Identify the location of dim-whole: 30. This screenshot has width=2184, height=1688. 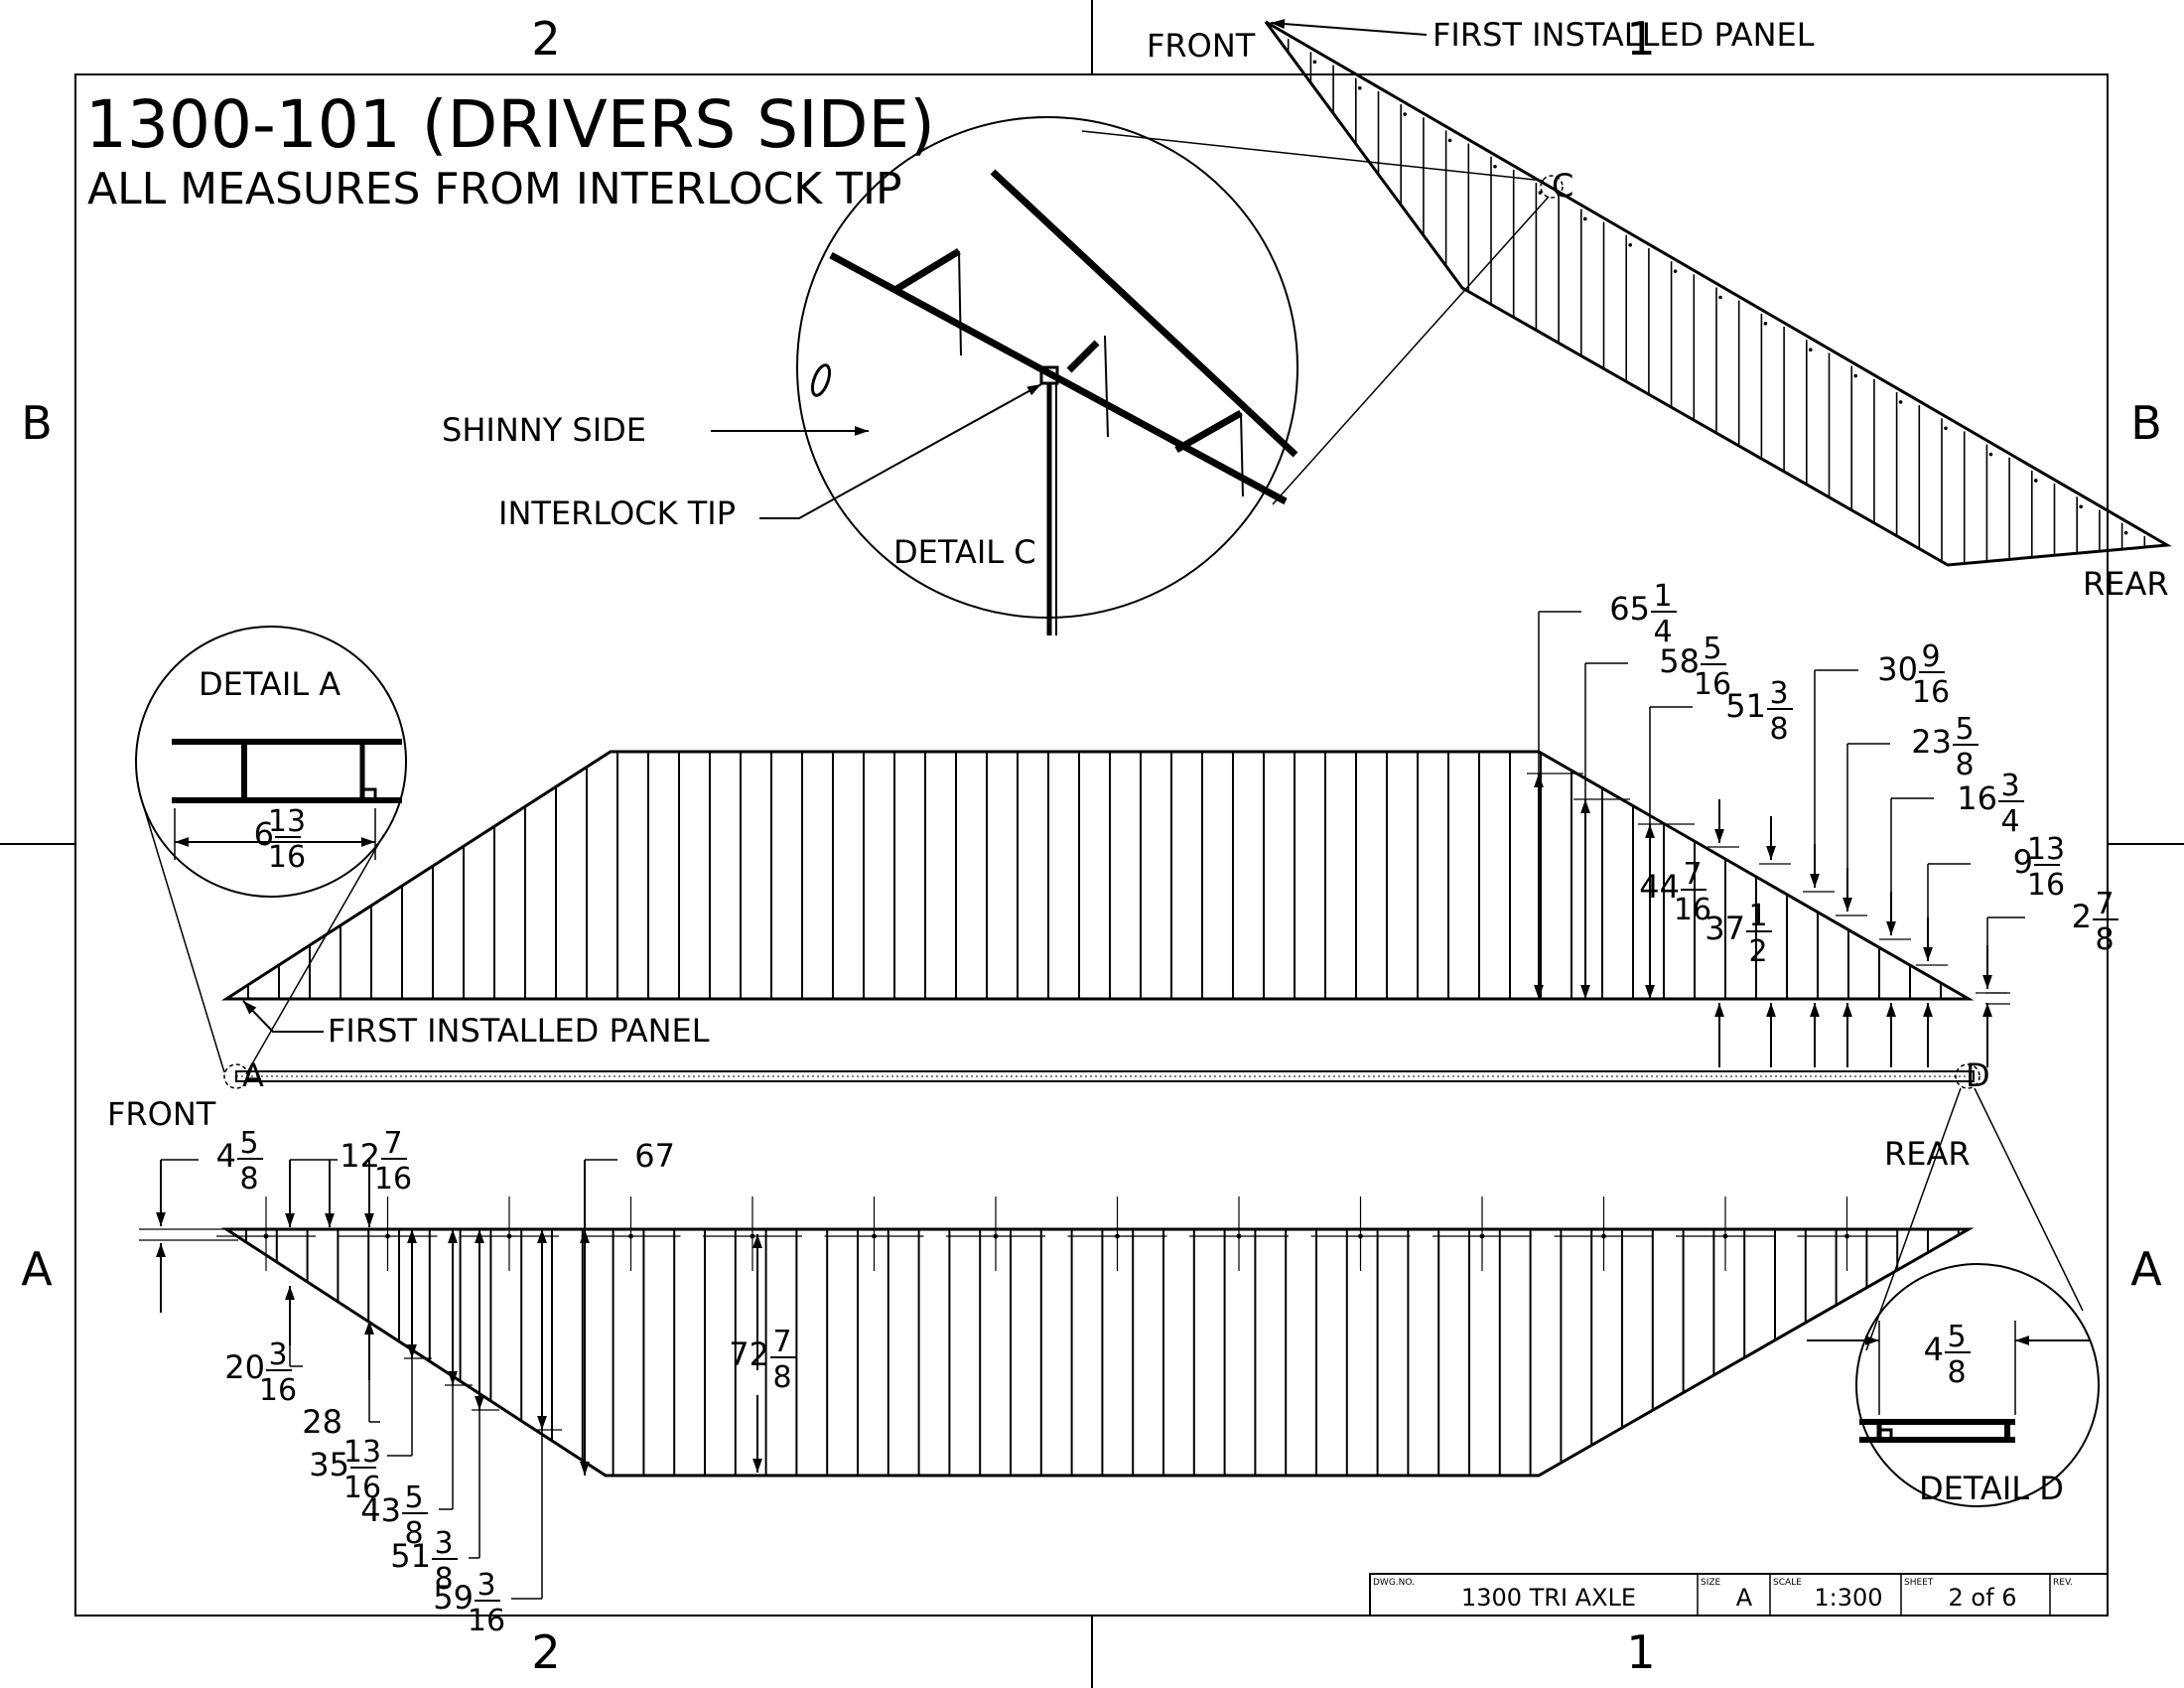
(1897, 669).